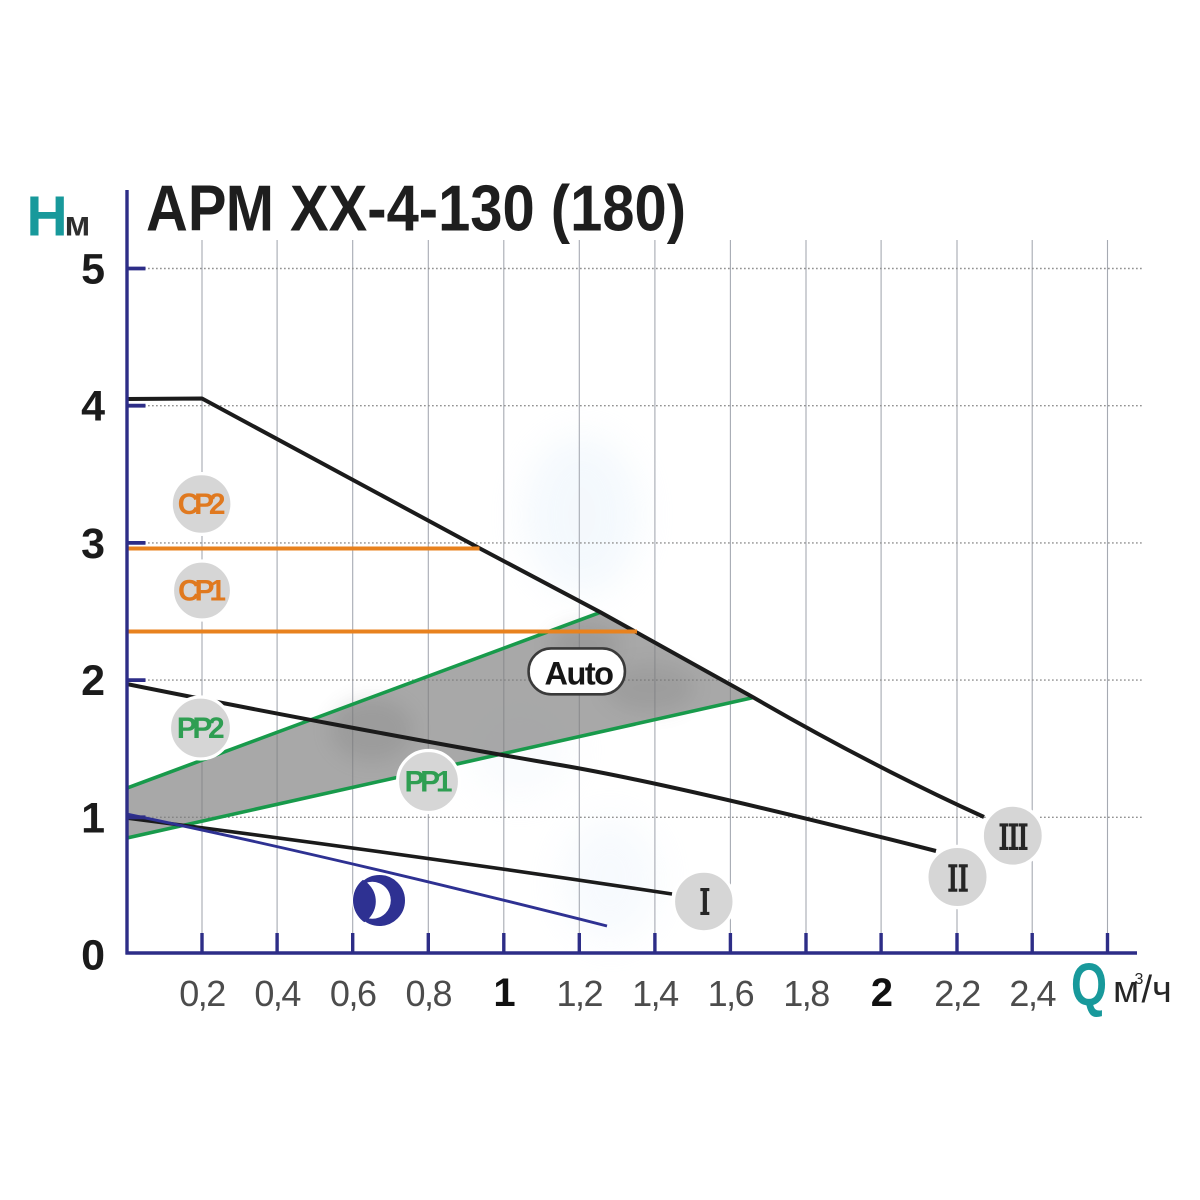 This screenshot has width=1200, height=1200. What do you see at coordinates (655, 993) in the screenshot?
I see `svg-text: 1,4` at bounding box center [655, 993].